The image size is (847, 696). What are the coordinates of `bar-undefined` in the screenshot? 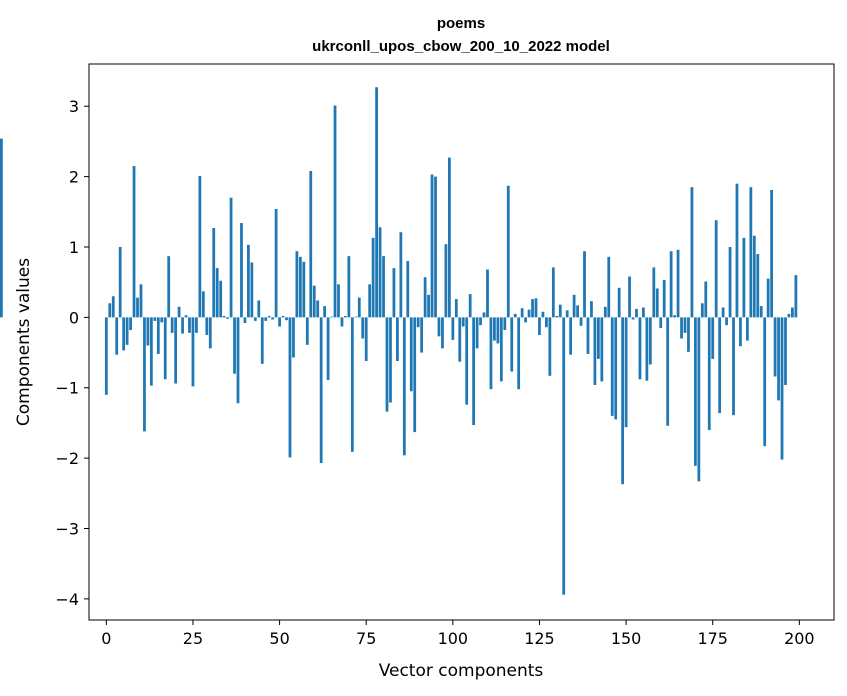 It's located at (1, 228).